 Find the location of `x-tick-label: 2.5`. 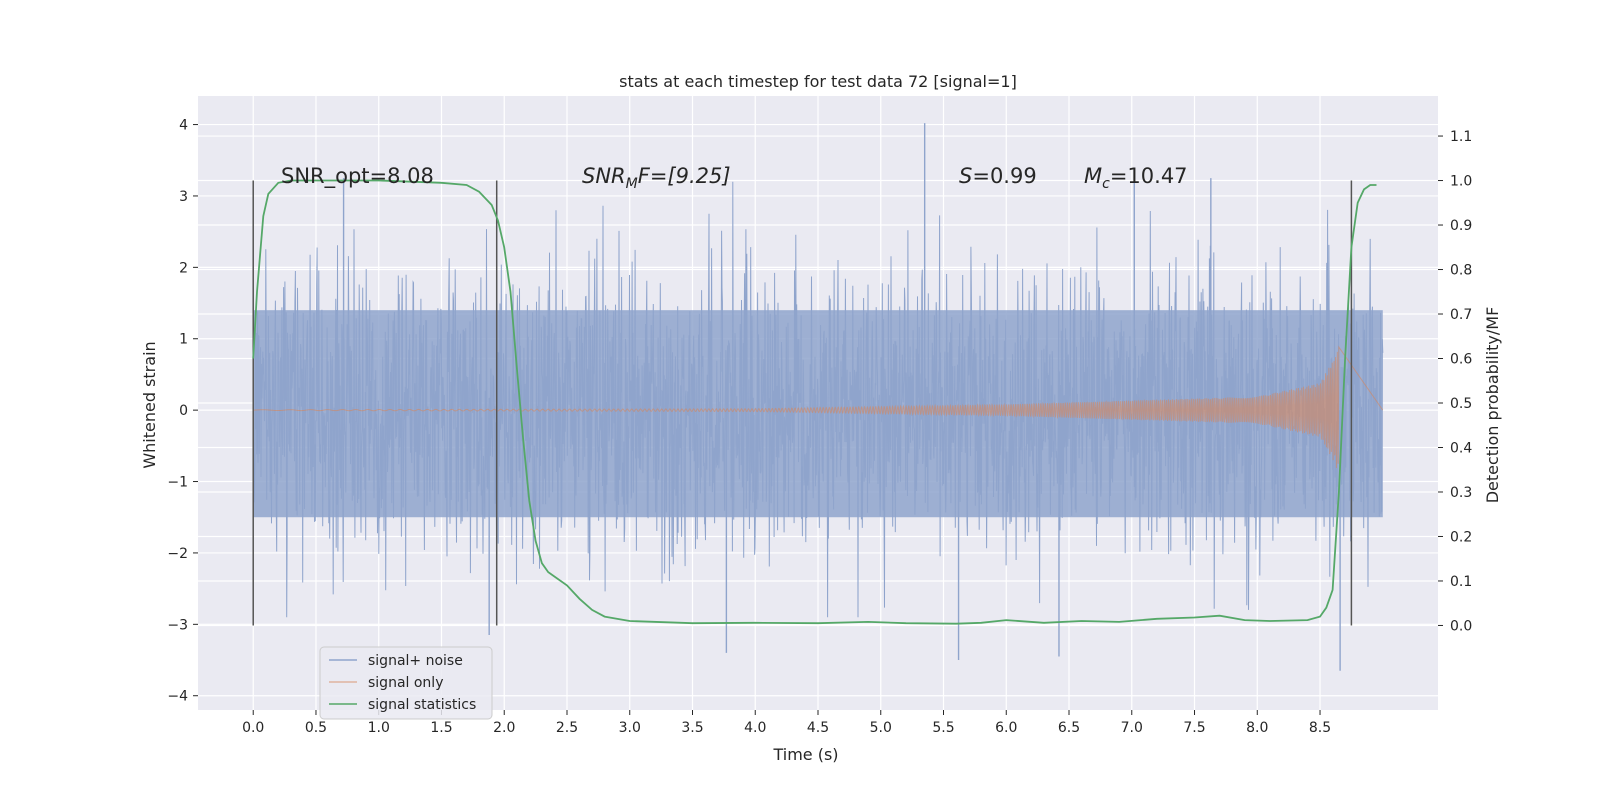

x-tick-label: 2.5 is located at coordinates (567, 728).